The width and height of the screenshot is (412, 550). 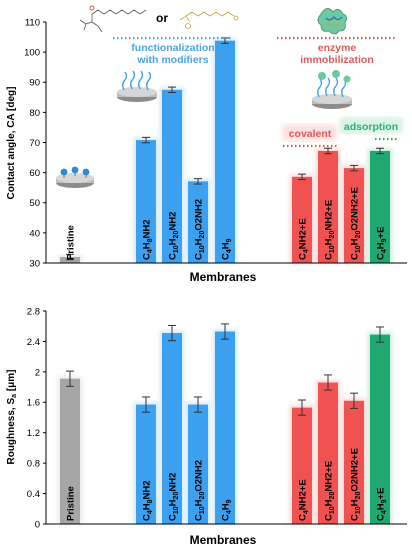 I want to click on functionalized-membrane-icon, so click(x=137, y=86).